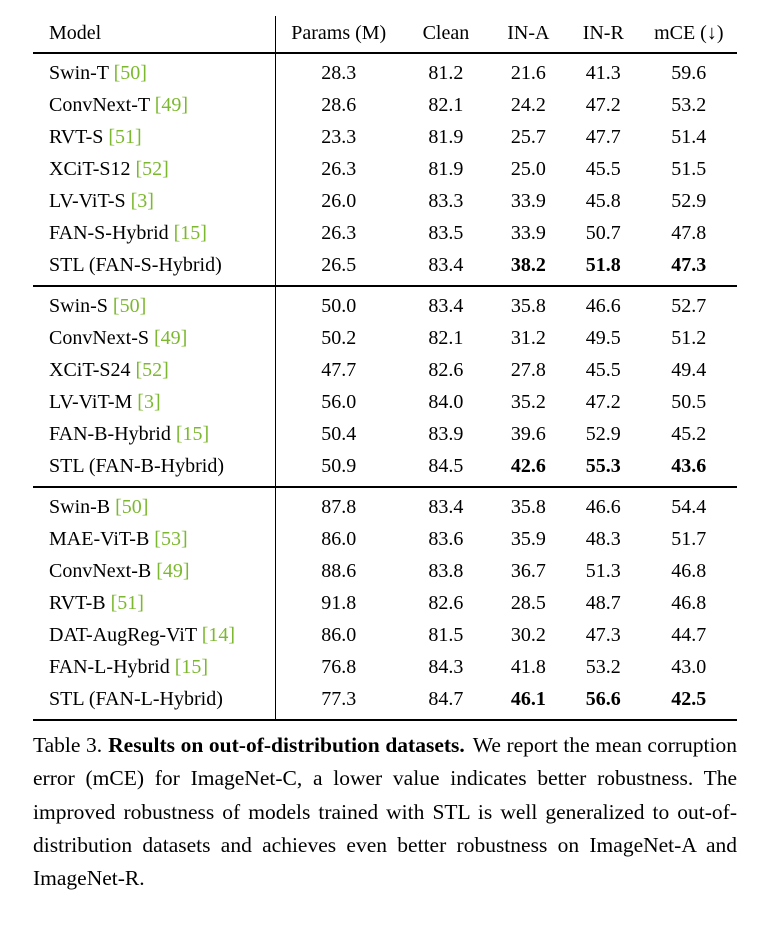 The height and width of the screenshot is (947, 767). I want to click on value-cell: 84.0, so click(446, 402).